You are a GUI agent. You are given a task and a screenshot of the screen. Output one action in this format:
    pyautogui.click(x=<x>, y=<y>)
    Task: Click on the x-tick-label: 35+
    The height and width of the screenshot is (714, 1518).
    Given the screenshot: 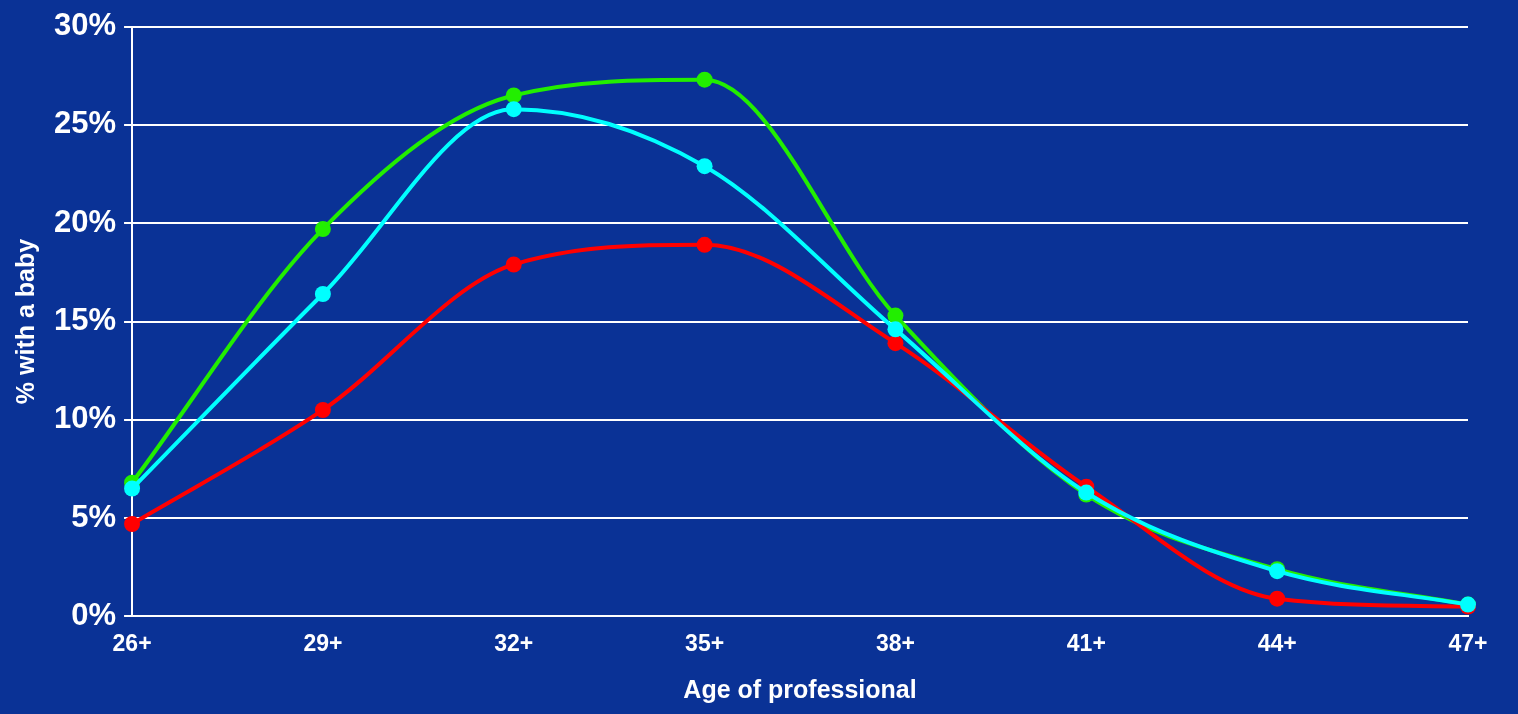 What is the action you would take?
    pyautogui.click(x=705, y=642)
    